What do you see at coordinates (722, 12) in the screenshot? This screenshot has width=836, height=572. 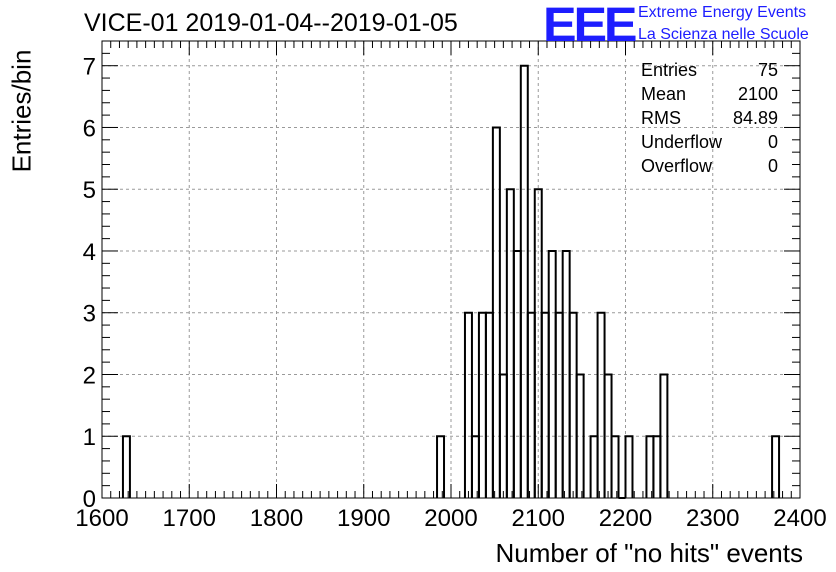 I see `logo-line-1: Extreme Energy Events` at bounding box center [722, 12].